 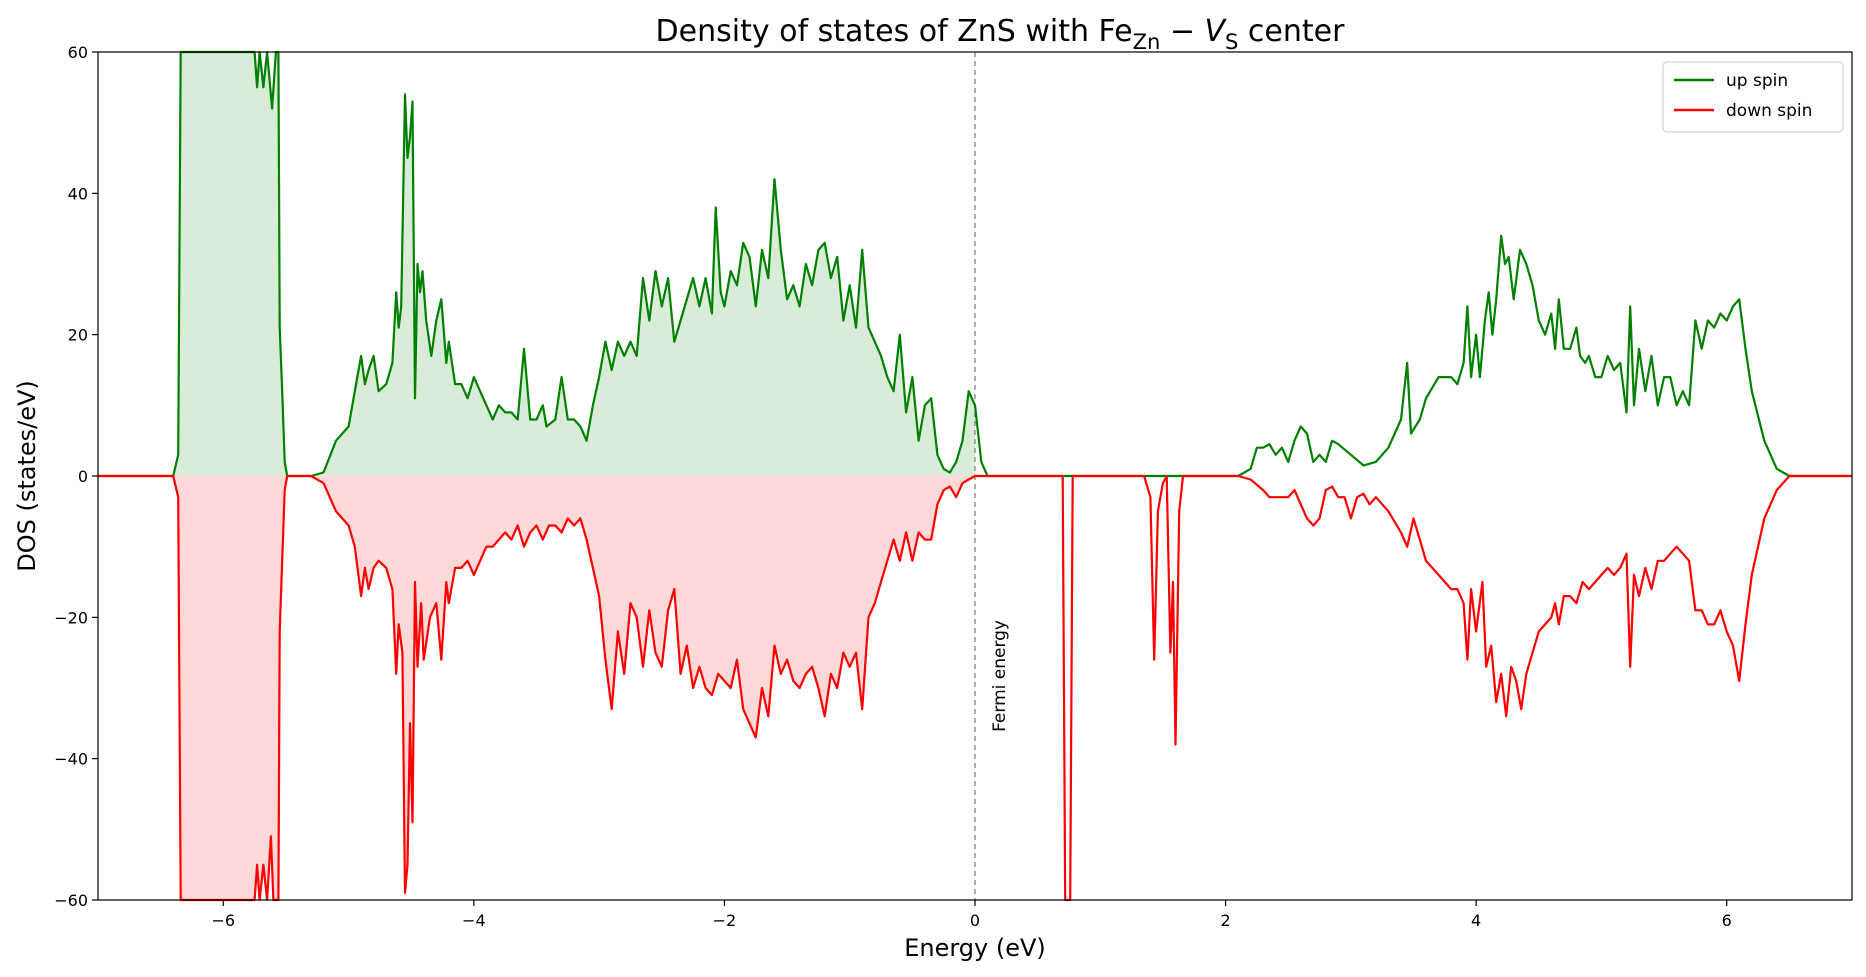 What do you see at coordinates (76, 476) in the screenshot?
I see `y-axis-ticks: −60 −40 −20 0 20 40 60` at bounding box center [76, 476].